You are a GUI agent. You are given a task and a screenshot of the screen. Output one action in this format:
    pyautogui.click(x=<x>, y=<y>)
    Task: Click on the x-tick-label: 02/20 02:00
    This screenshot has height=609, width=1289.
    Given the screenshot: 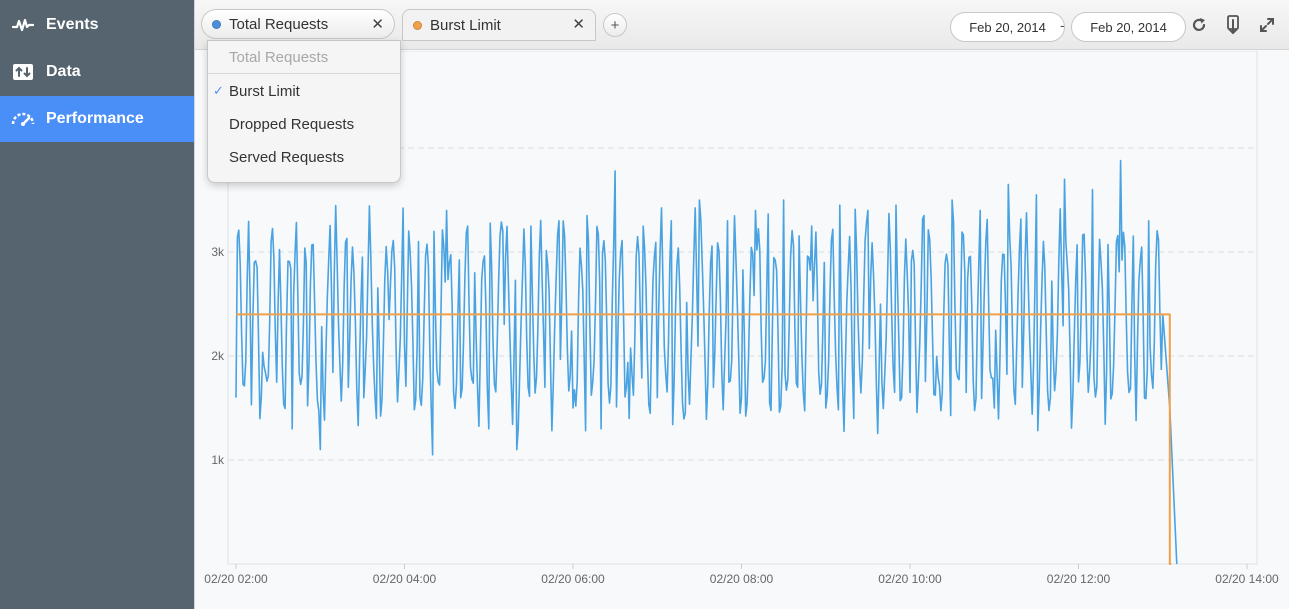 What is the action you would take?
    pyautogui.click(x=236, y=579)
    